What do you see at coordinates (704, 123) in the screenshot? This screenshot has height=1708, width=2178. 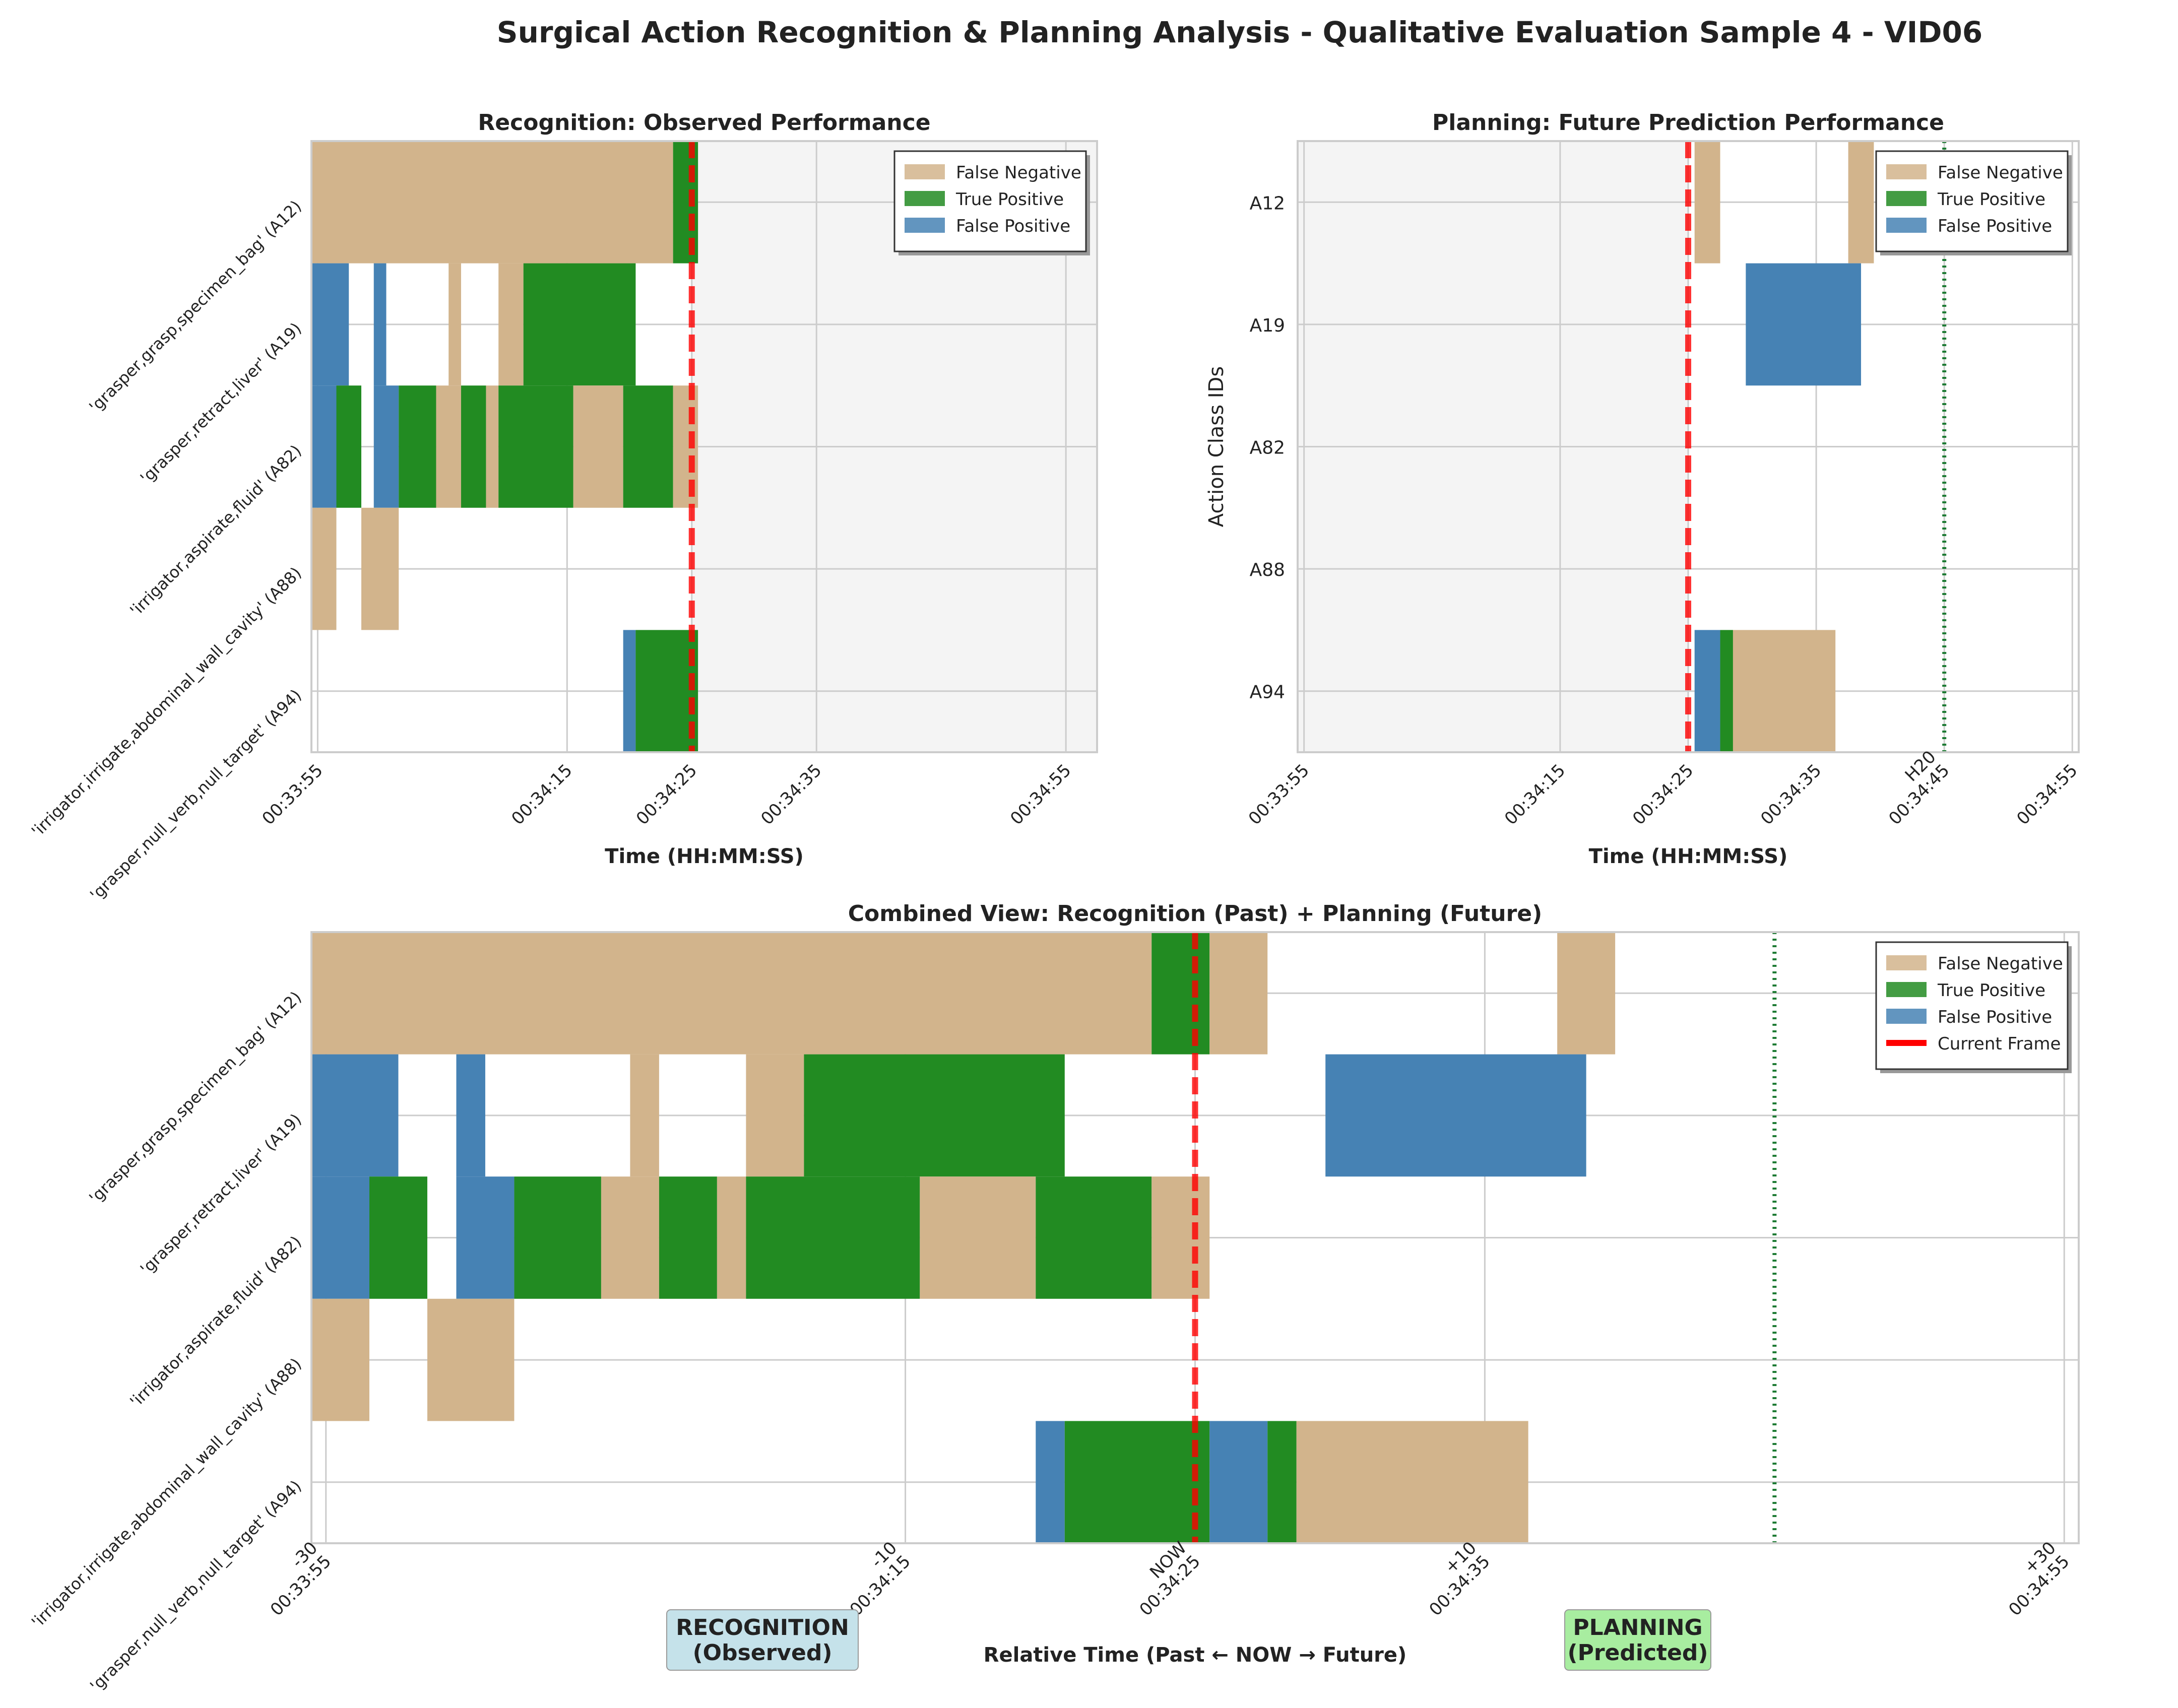 I see `panel-title: Recognition: Observed Performance` at bounding box center [704, 123].